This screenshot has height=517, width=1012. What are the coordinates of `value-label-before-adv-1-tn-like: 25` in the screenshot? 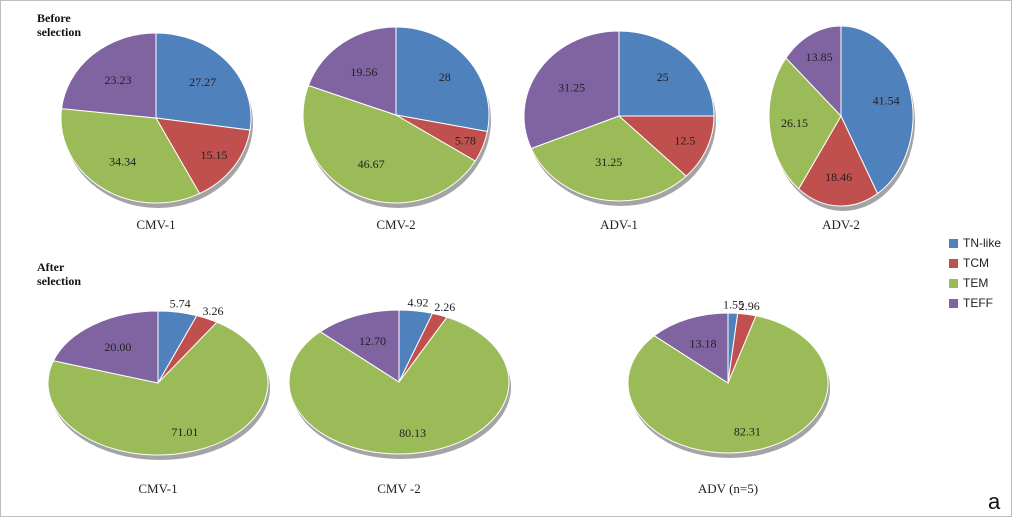 It's located at (663, 77).